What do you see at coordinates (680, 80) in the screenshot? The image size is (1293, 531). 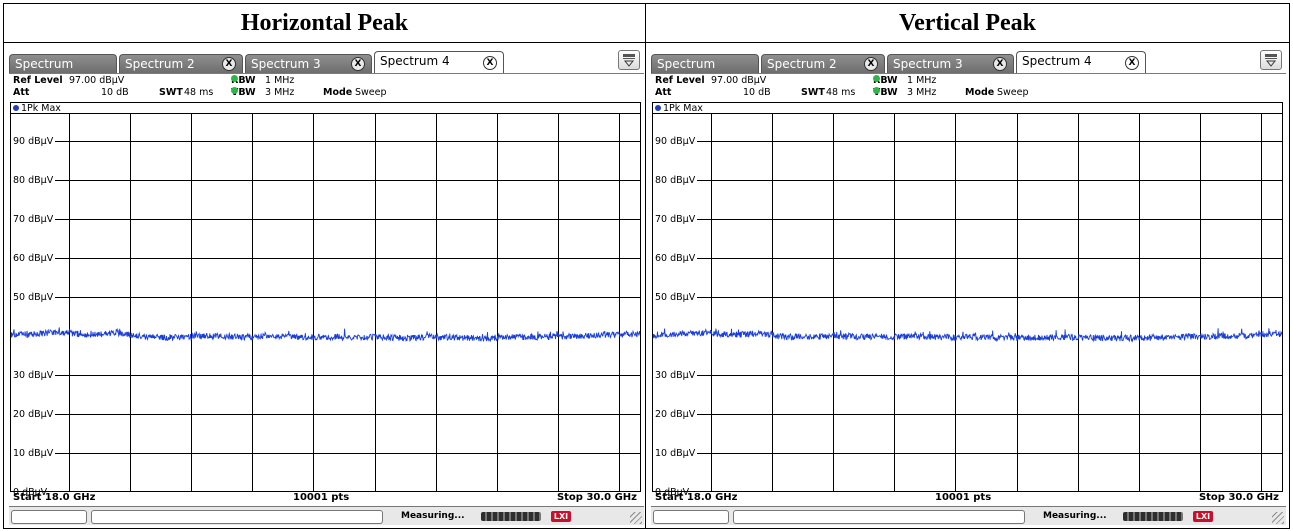 I see `ref-level-label-text: Ref Level` at bounding box center [680, 80].